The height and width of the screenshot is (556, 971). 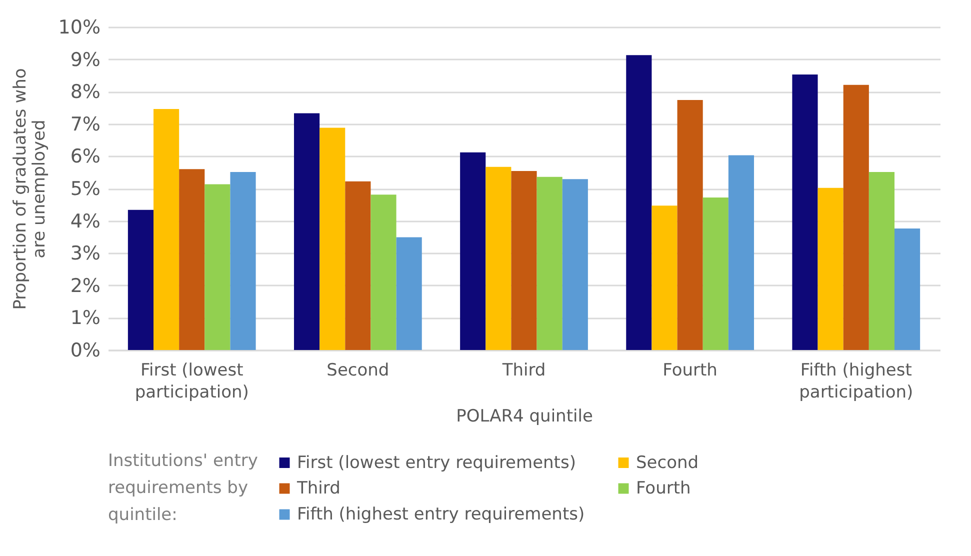 What do you see at coordinates (318, 488) in the screenshot?
I see `legend-label: Third` at bounding box center [318, 488].